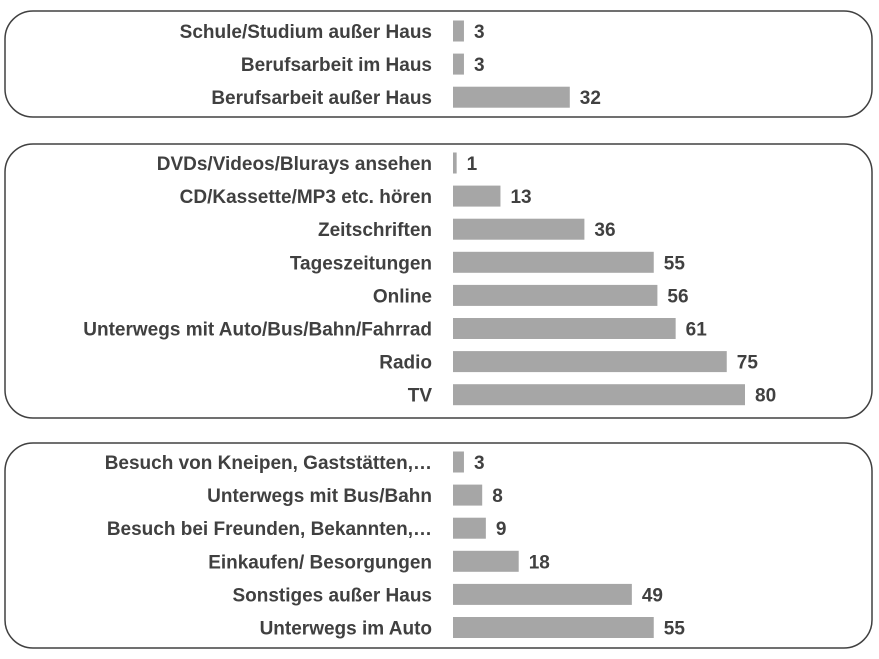  What do you see at coordinates (321, 98) in the screenshot?
I see `category-label: Berufsarbeit außer Haus` at bounding box center [321, 98].